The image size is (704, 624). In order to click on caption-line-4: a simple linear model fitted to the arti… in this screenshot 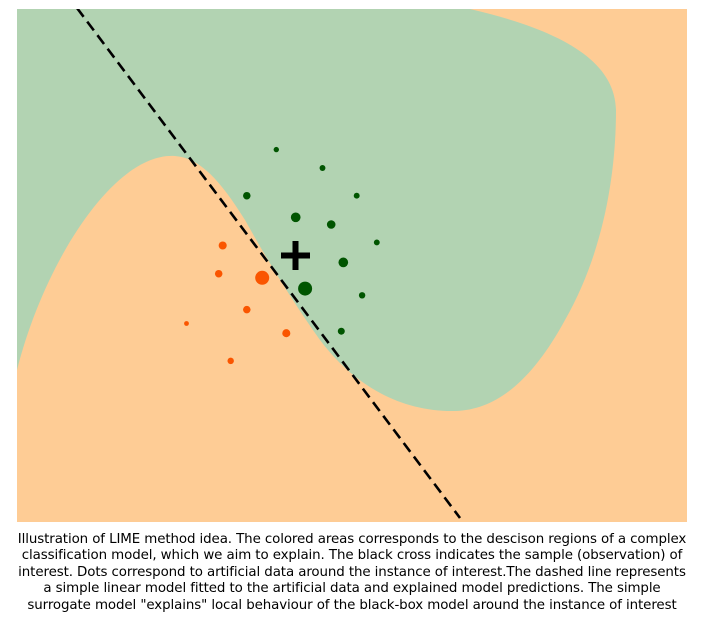, I will do `click(352, 589)`.